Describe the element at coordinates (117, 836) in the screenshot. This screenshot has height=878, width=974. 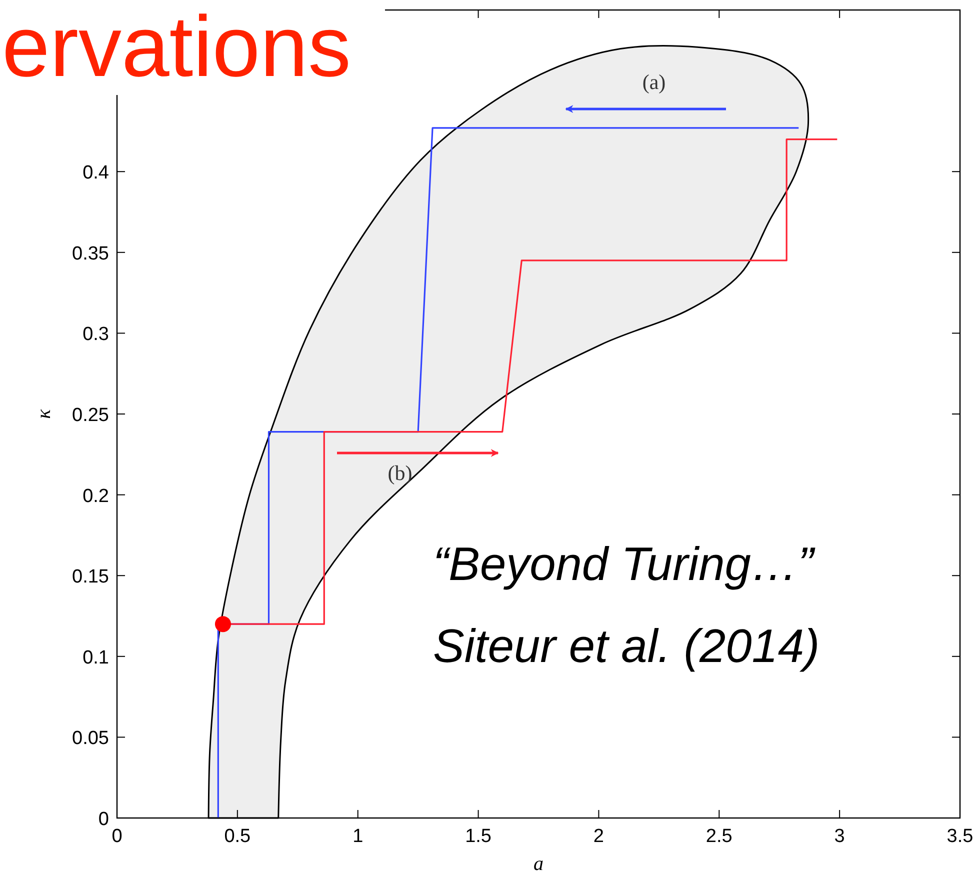
I see `x-tick-label: 0` at that location.